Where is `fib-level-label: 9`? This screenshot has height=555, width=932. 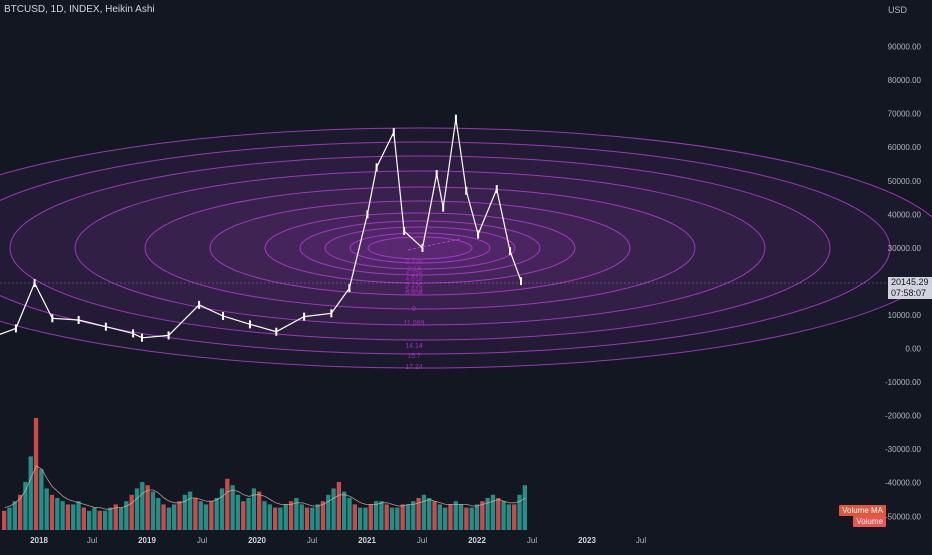 fib-level-label: 9 is located at coordinates (414, 309).